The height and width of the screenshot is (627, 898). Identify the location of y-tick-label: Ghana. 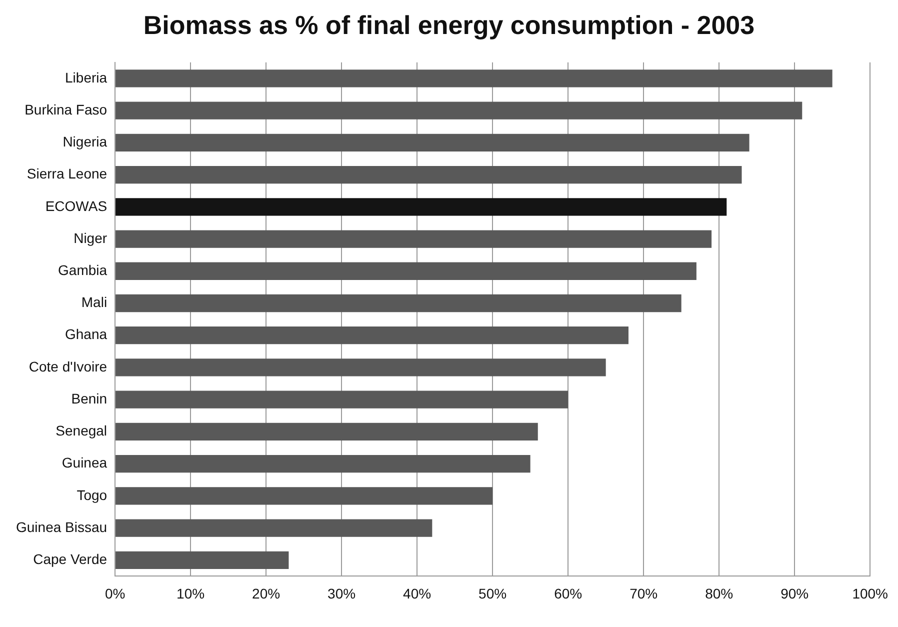
(86, 334).